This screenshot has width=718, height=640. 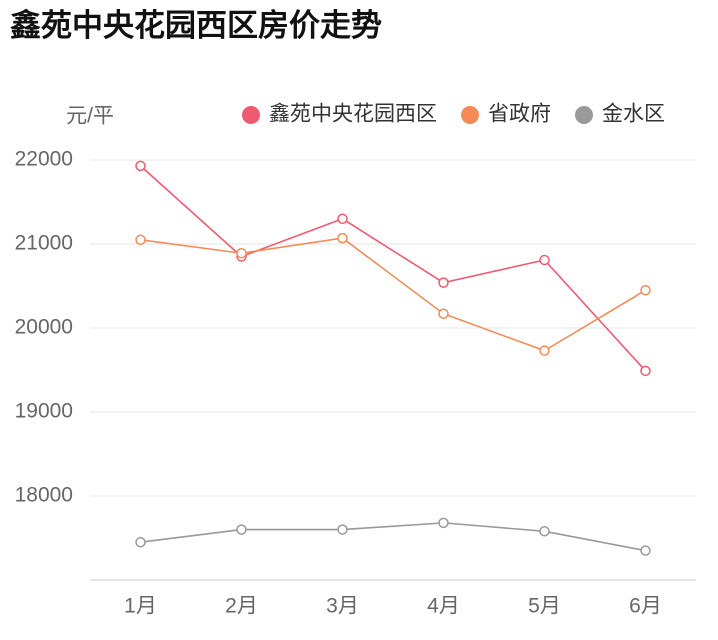 I want to click on y-tick-label: 22000, so click(x=44, y=159).